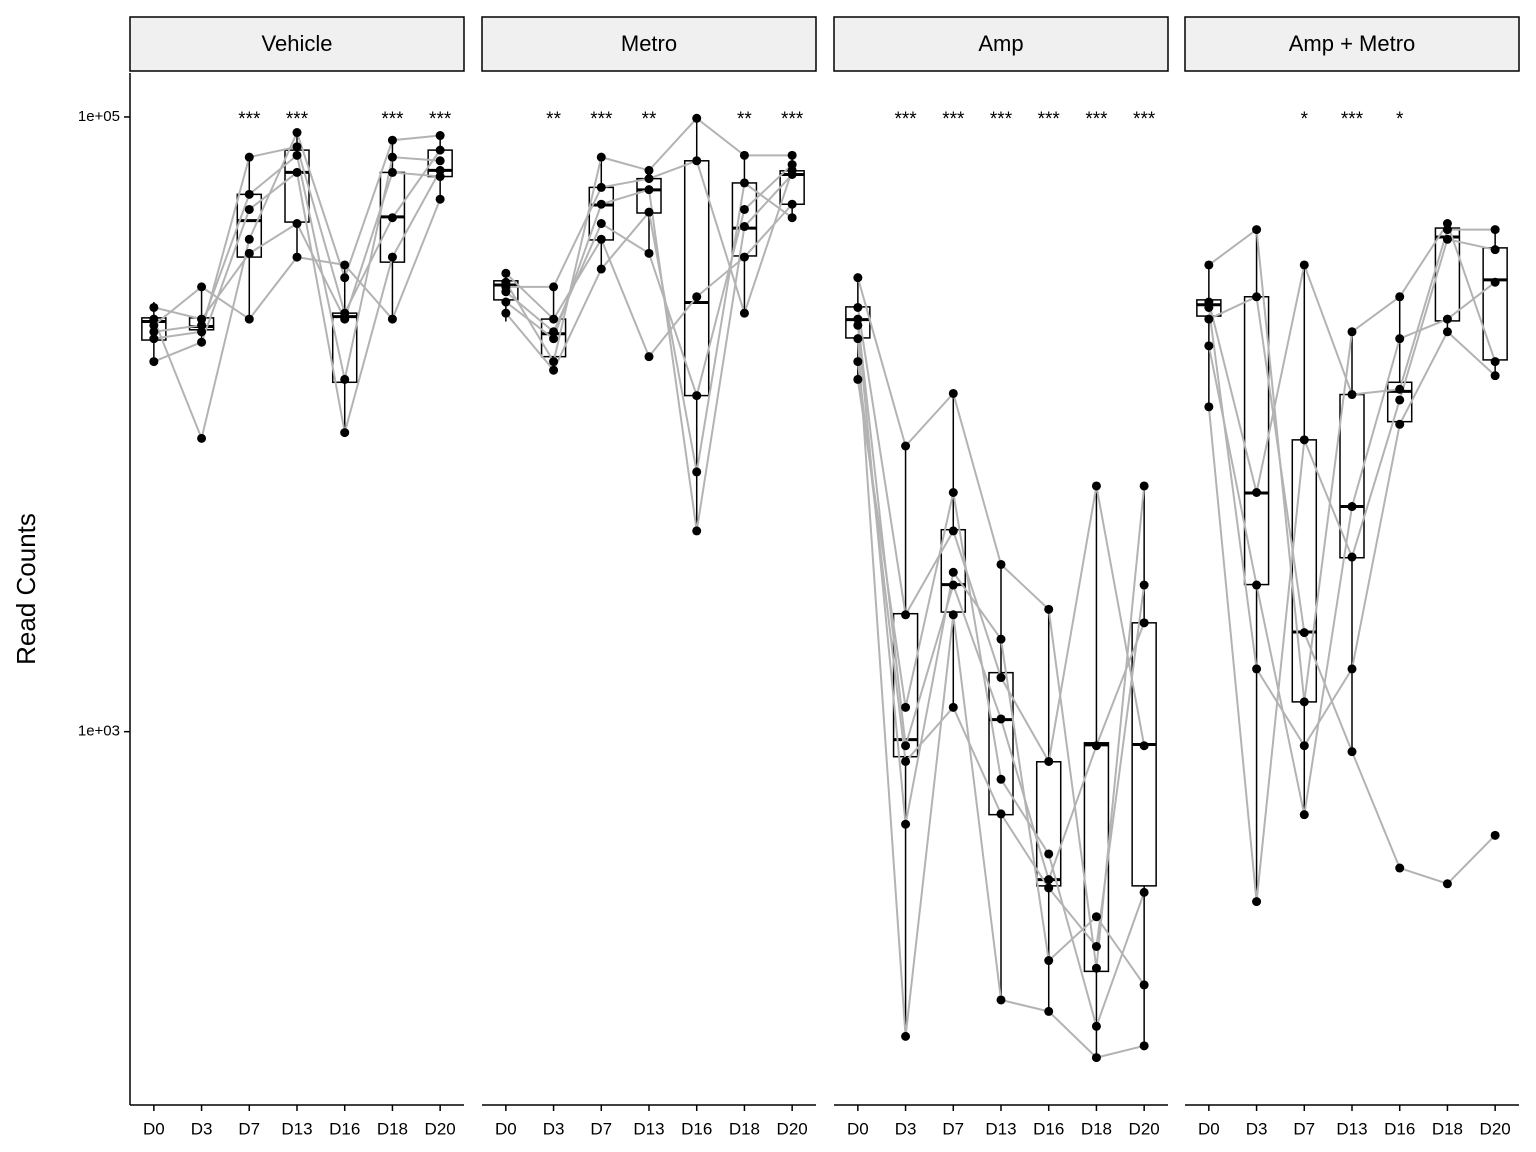 Image resolution: width=1536 pixels, height=1152 pixels. What do you see at coordinates (696, 1128) in the screenshot?
I see `x-tick-label: D16` at bounding box center [696, 1128].